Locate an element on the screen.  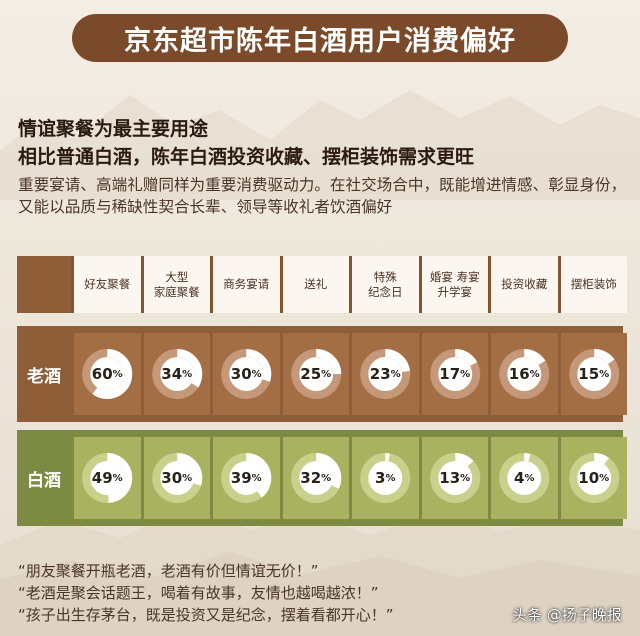
donut-value-label: 16% is located at coordinates (524, 374).